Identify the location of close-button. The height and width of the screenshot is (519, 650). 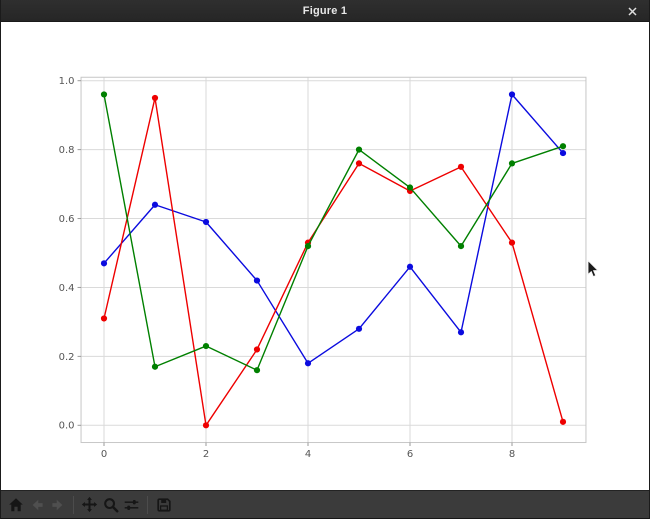
(632, 11).